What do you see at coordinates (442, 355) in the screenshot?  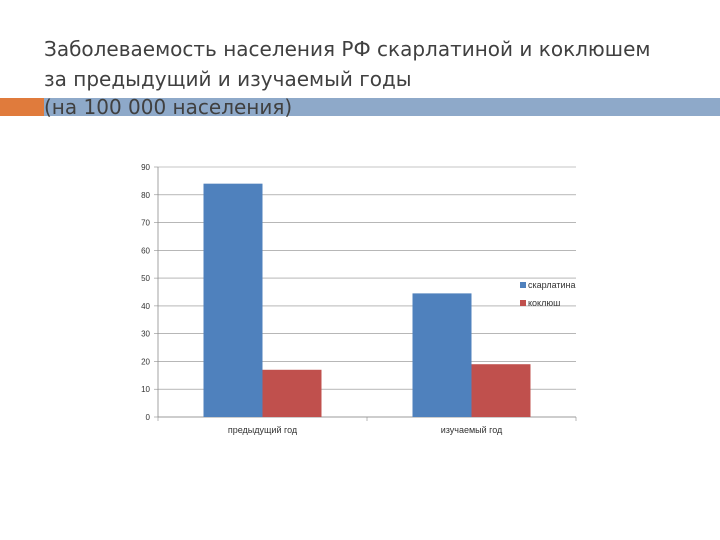 I see `bar-скарлатина-1` at bounding box center [442, 355].